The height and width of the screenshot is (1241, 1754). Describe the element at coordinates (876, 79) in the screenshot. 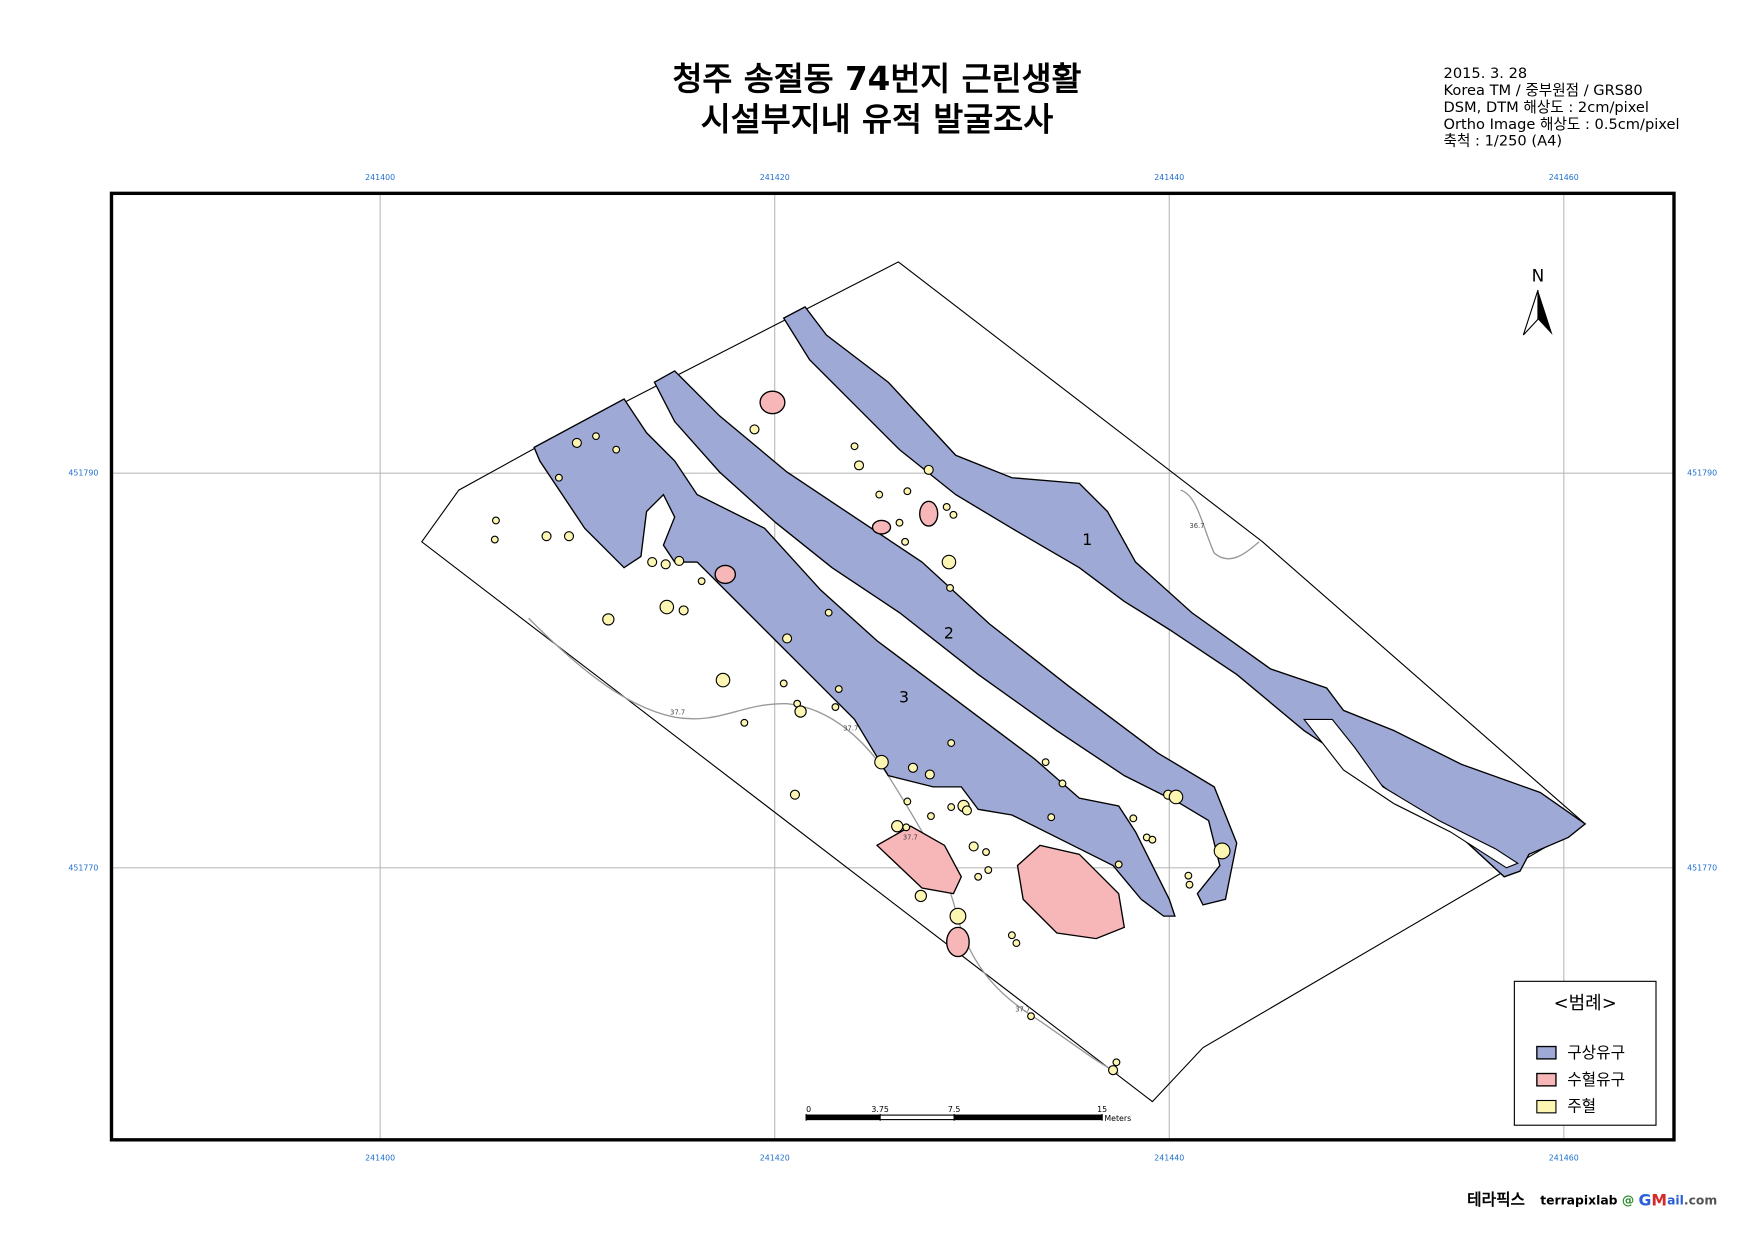

I see `title: 청주 송절동 74번지 근린생활` at that location.